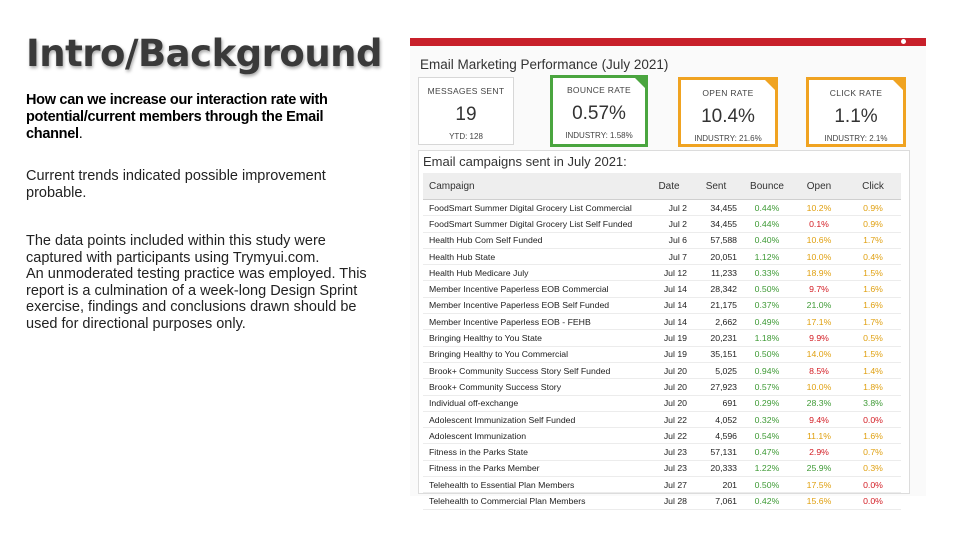 This screenshot has height=540, width=960. What do you see at coordinates (535, 452) in the screenshot?
I see `campaign-cell: Fitness in the Parks State` at bounding box center [535, 452].